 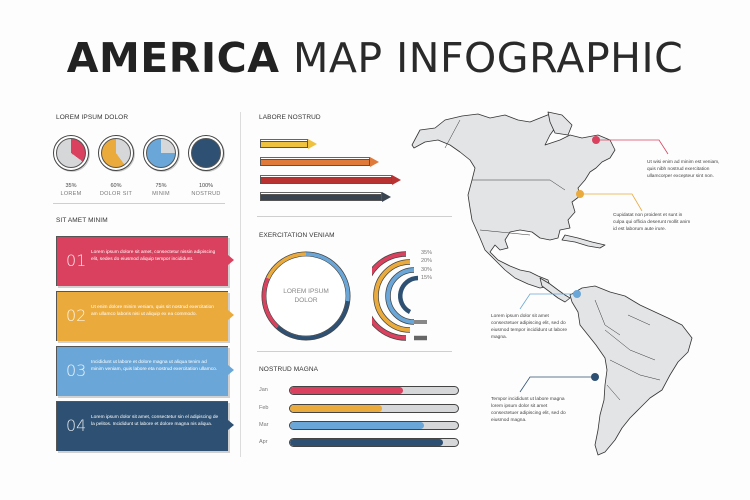 What do you see at coordinates (290, 144) in the screenshot?
I see `arrow-bar-yellow` at bounding box center [290, 144].